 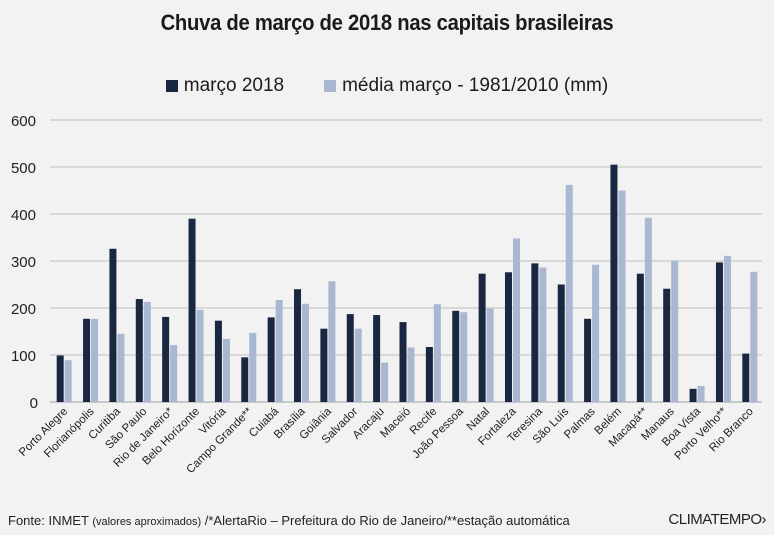 I want to click on logo-text: CLIMATEMPO, so click(x=715, y=519).